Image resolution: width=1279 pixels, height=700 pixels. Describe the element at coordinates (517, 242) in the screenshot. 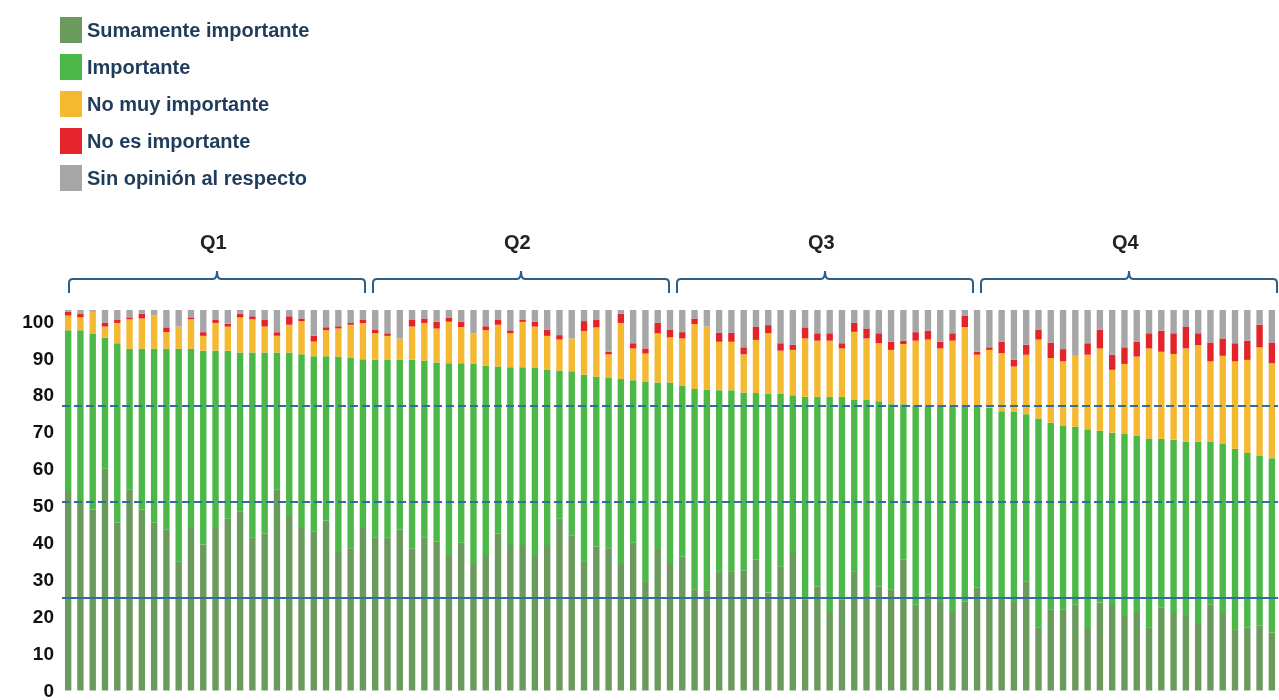

I see `text: Q2` at that location.